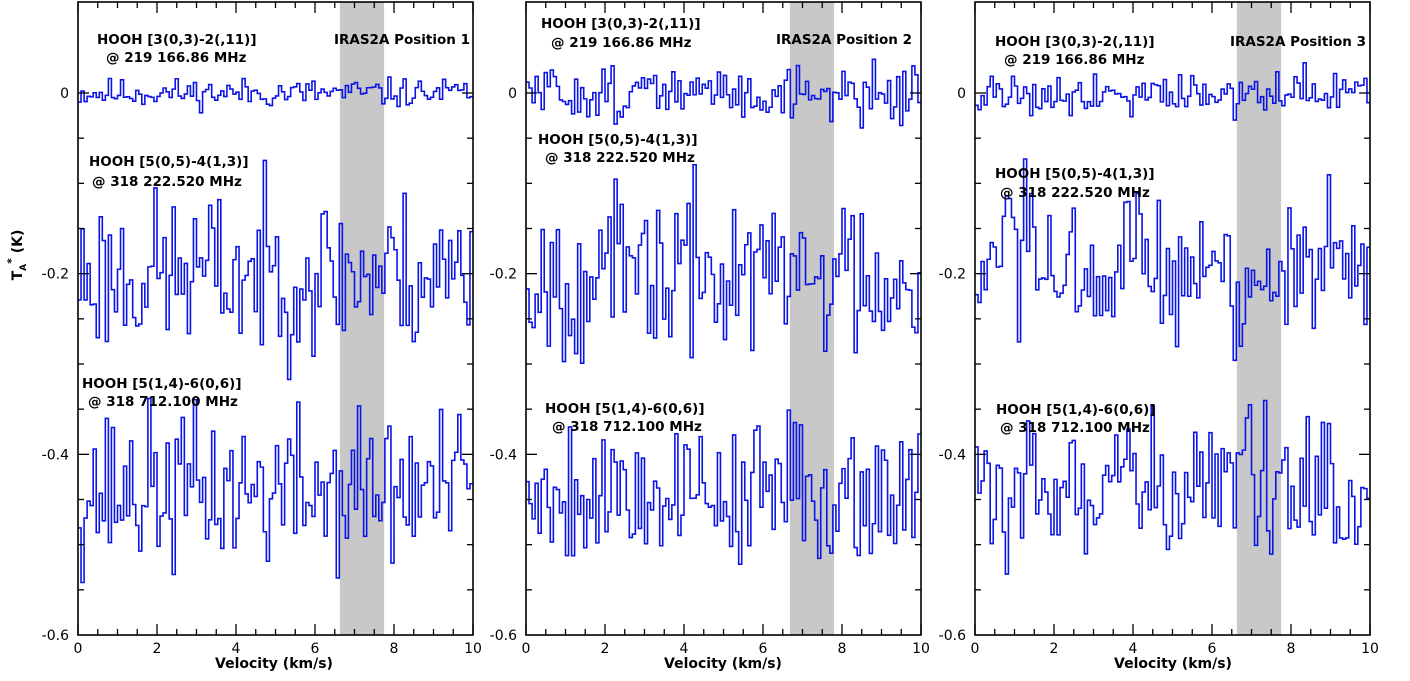  What do you see at coordinates (844, 40) in the screenshot?
I see `panel-title: IRAS2A Position 2` at bounding box center [844, 40].